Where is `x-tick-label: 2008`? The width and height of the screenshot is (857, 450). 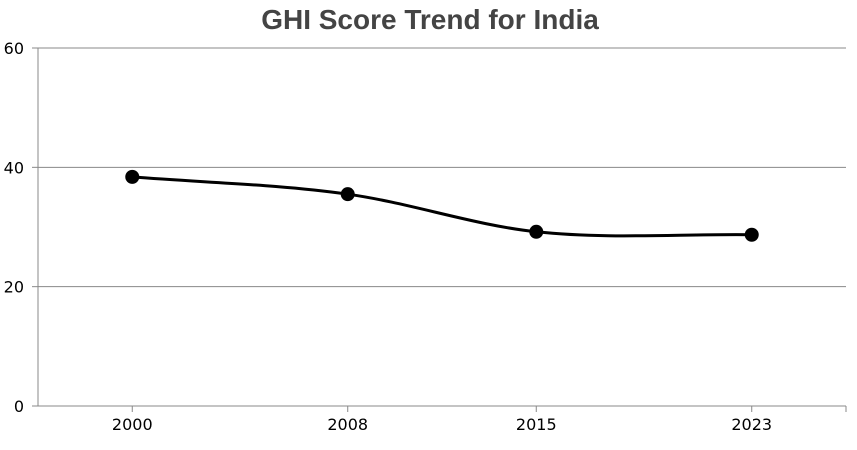 x-tick-label: 2008 is located at coordinates (347, 424).